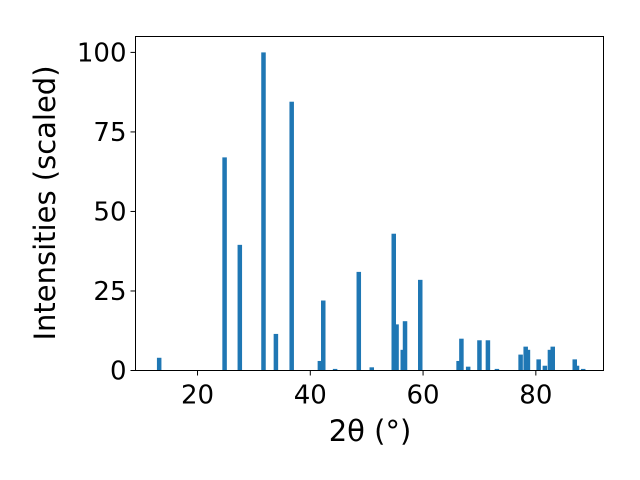  Describe the element at coordinates (366, 390) in the screenshot. I see `x-axis: 20 40 60 80` at that location.